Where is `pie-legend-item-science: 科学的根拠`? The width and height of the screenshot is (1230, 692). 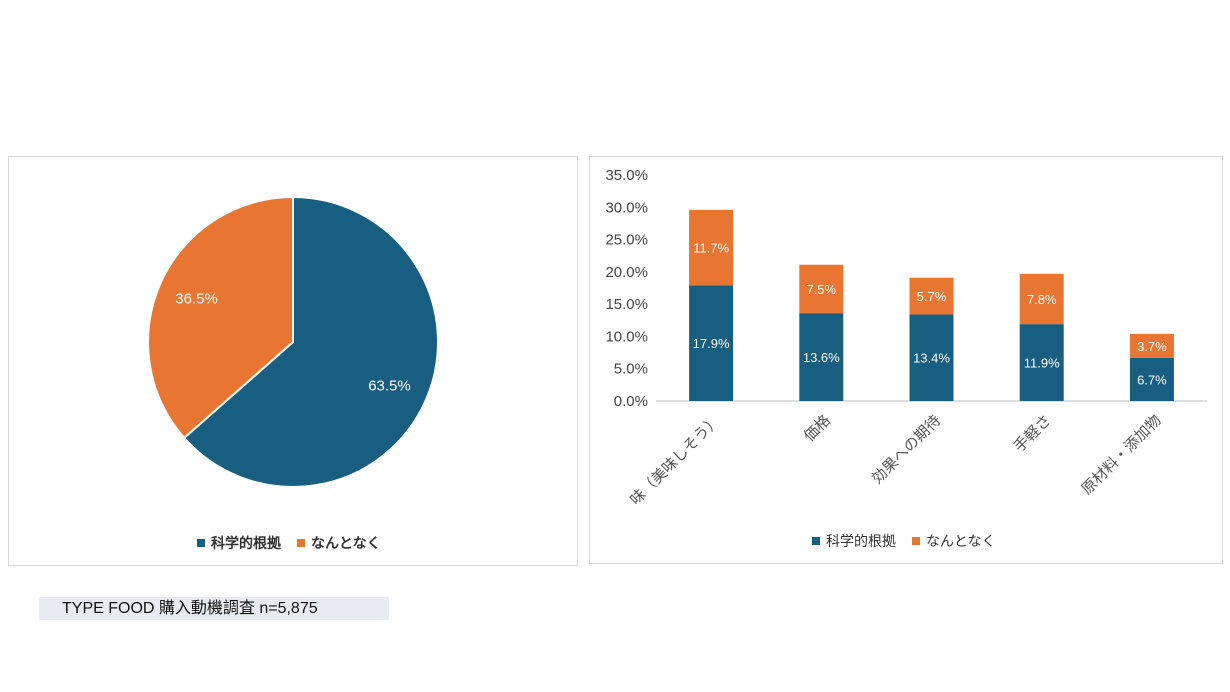
pie-legend-item-science: 科学的根拠 is located at coordinates (239, 543).